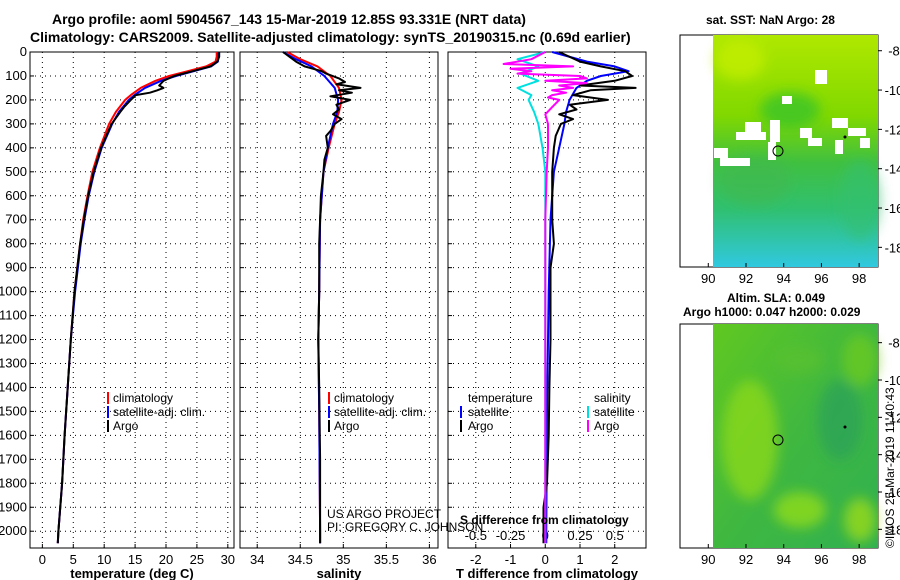 The image size is (900, 580). I want to click on x-tick-label: 0, so click(545, 559).